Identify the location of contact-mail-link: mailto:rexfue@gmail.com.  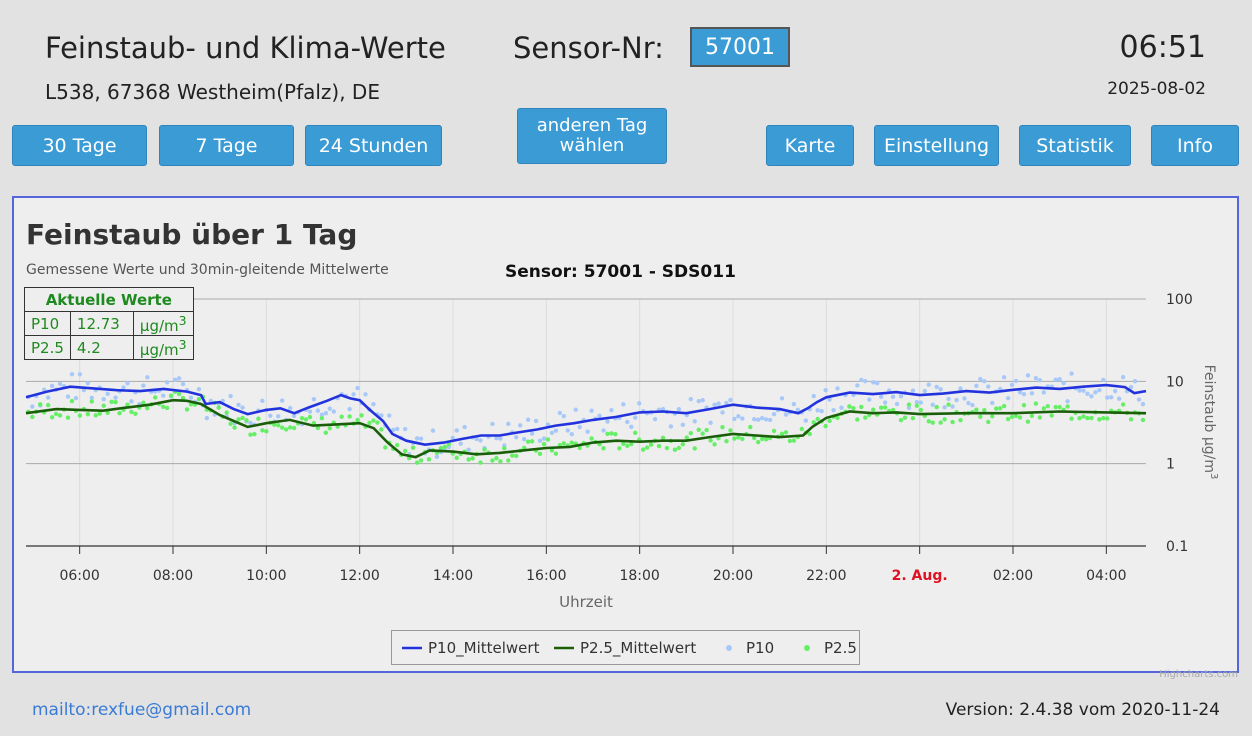
(142, 710).